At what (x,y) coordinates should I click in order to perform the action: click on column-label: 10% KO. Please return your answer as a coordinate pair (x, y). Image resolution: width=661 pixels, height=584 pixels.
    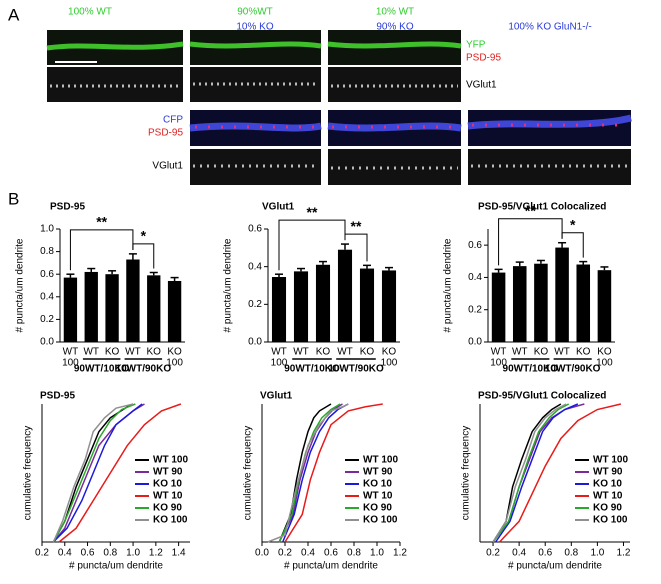
    Looking at the image, I should click on (254, 27).